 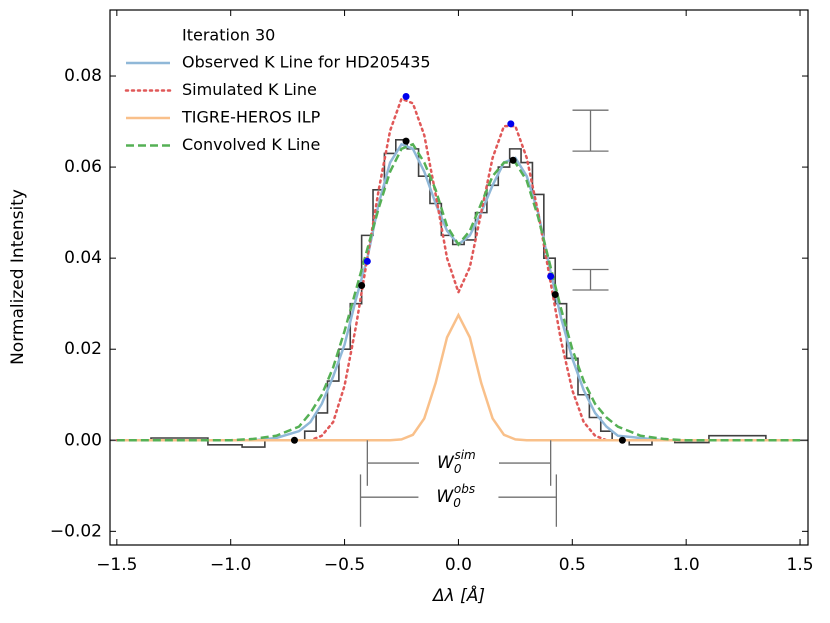 What do you see at coordinates (251, 144) in the screenshot?
I see `legend-label: Convolved K Line` at bounding box center [251, 144].